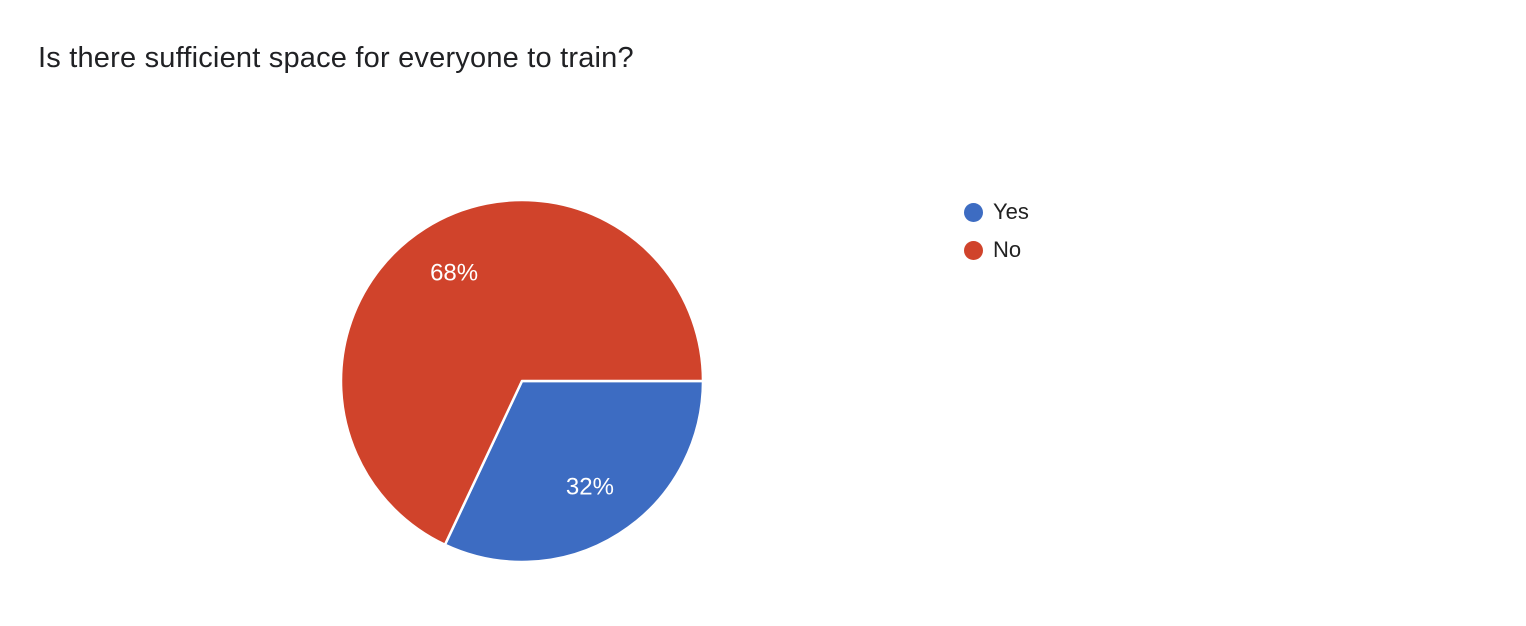  I want to click on legend-item-no: No, so click(996, 250).